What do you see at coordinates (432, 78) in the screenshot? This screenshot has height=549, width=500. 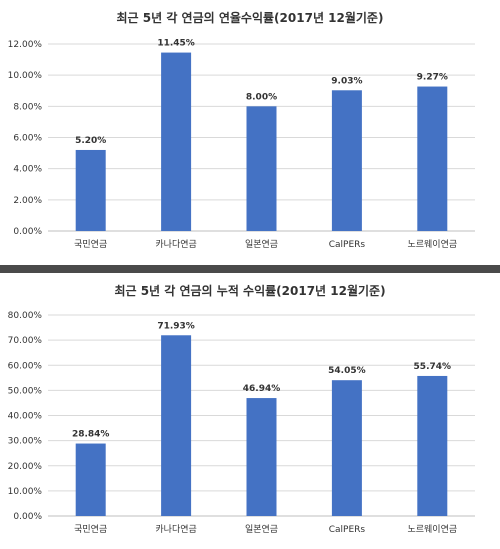 I see `data-label: 9.27%` at bounding box center [432, 78].